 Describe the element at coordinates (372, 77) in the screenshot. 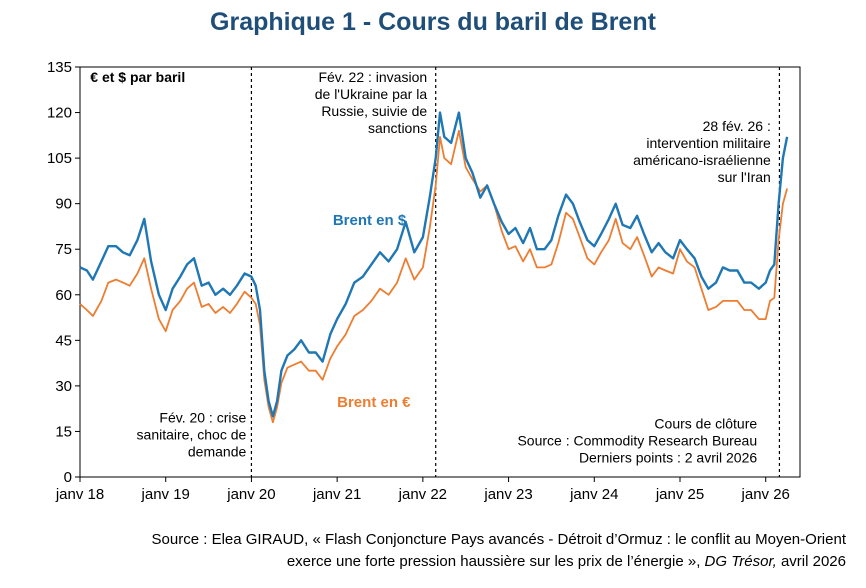

I see `annotation-line: Fév. 22 : invasion` at that location.